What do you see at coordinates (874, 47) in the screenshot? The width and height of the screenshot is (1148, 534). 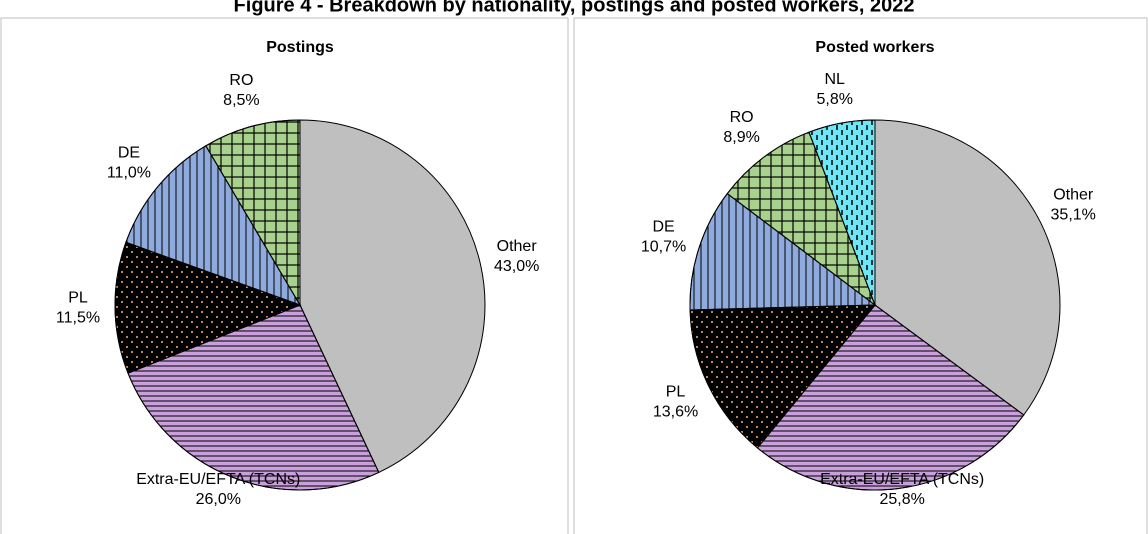 I see `chart-title: Posted workers` at bounding box center [874, 47].